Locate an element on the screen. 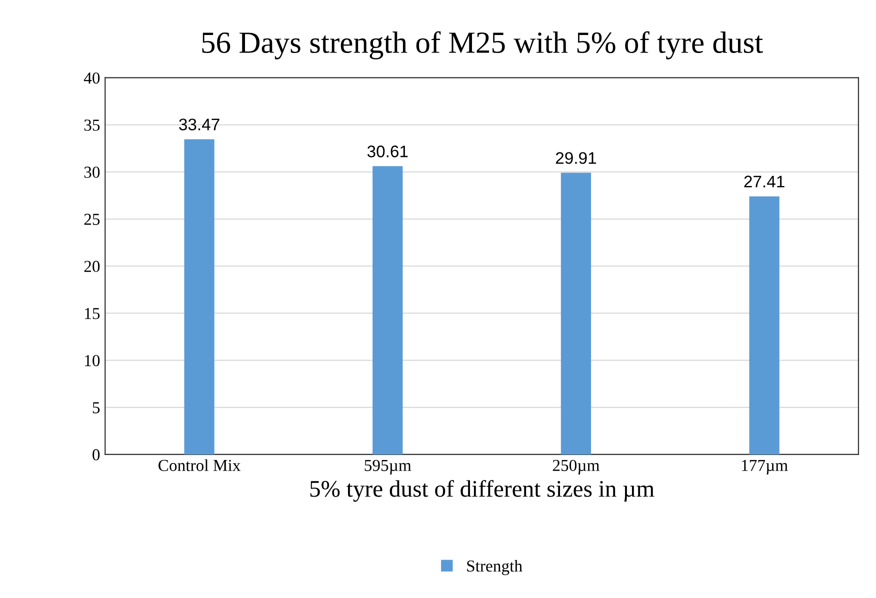 Image resolution: width=876 pixels, height=598 pixels. data-label: 29.91 is located at coordinates (576, 158).